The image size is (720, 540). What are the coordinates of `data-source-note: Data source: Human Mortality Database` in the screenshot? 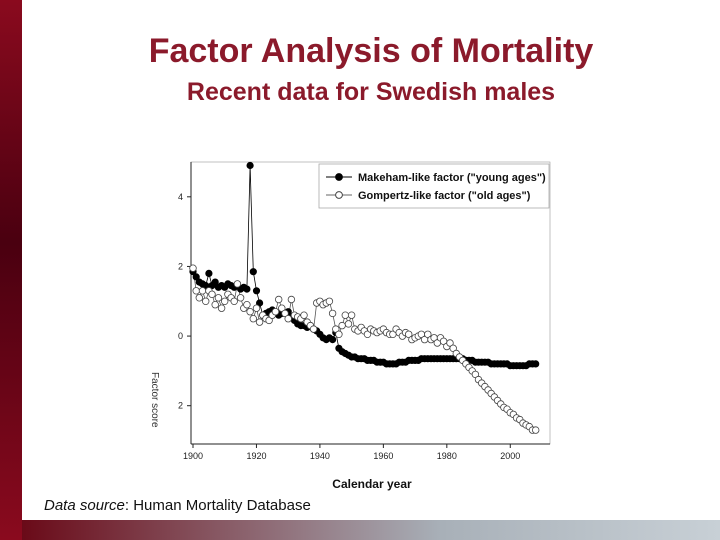 It's located at (177, 505).